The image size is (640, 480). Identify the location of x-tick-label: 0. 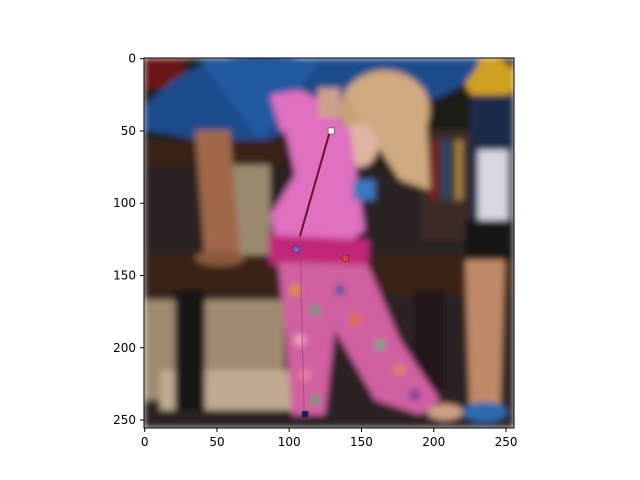
(145, 442).